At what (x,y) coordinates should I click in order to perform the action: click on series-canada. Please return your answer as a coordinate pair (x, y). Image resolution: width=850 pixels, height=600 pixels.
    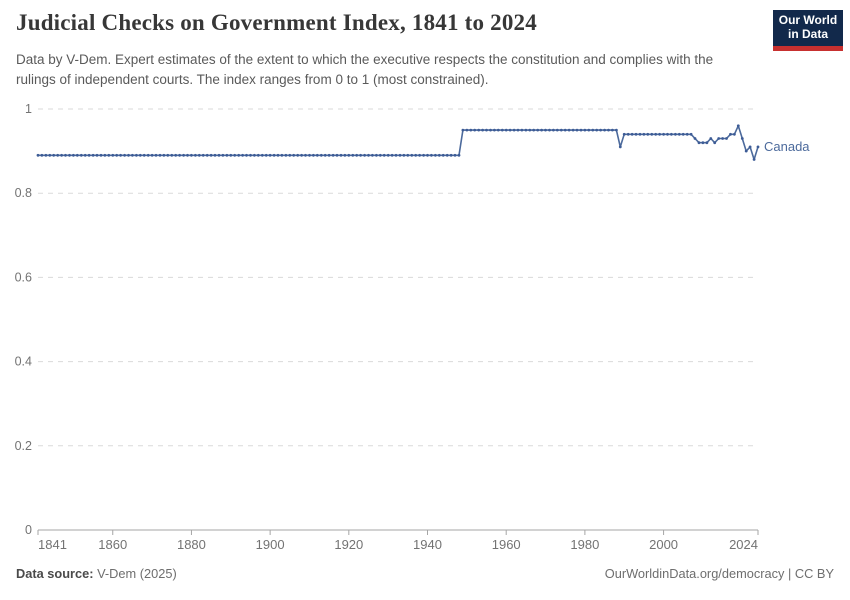
    Looking at the image, I should click on (398, 142).